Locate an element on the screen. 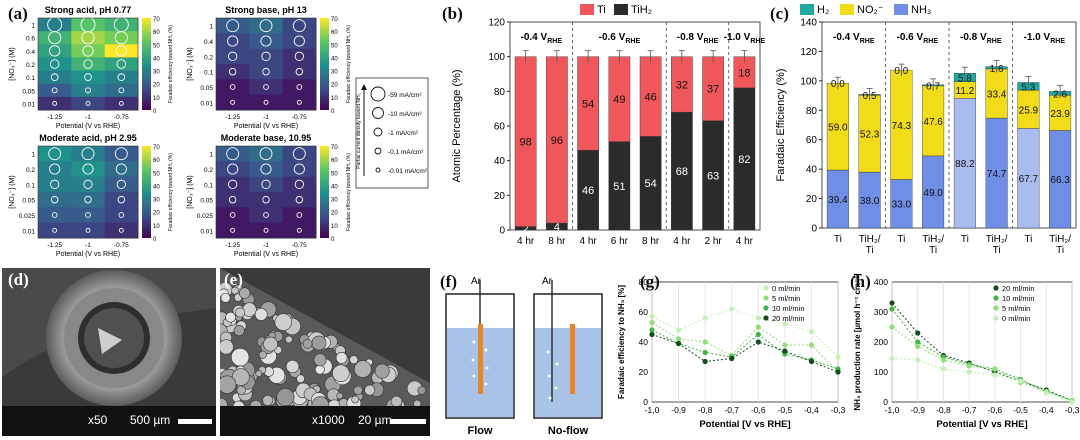  panel-label-h: (h) is located at coordinates (860, 281).